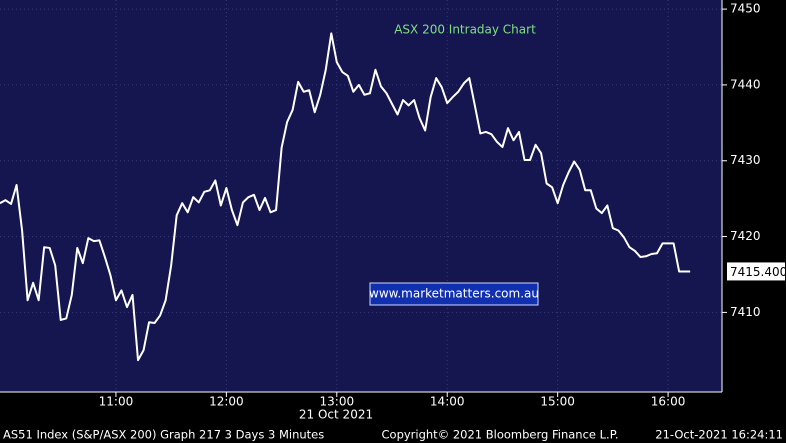 The width and height of the screenshot is (786, 443). Describe the element at coordinates (745, 236) in the screenshot. I see `y-tick-label: 7420` at that location.